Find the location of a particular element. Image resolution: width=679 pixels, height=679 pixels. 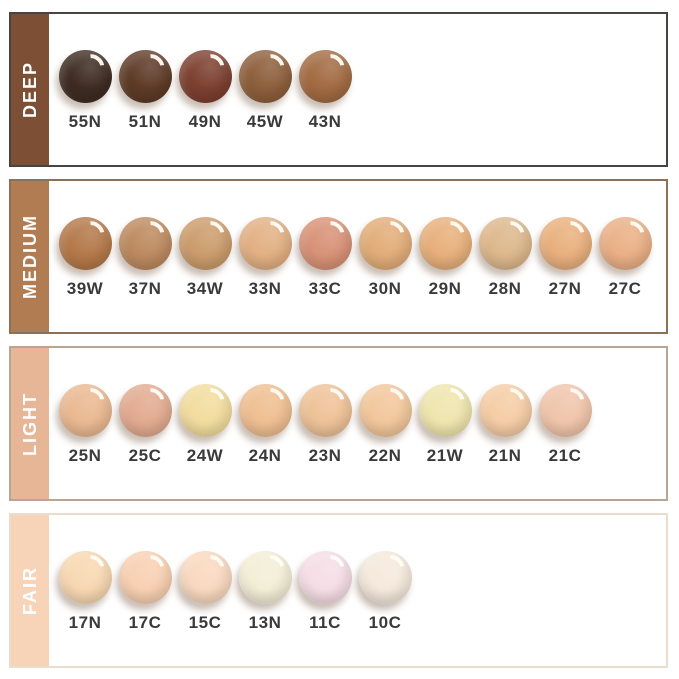

shade-code-label: 43N is located at coordinates (325, 121).